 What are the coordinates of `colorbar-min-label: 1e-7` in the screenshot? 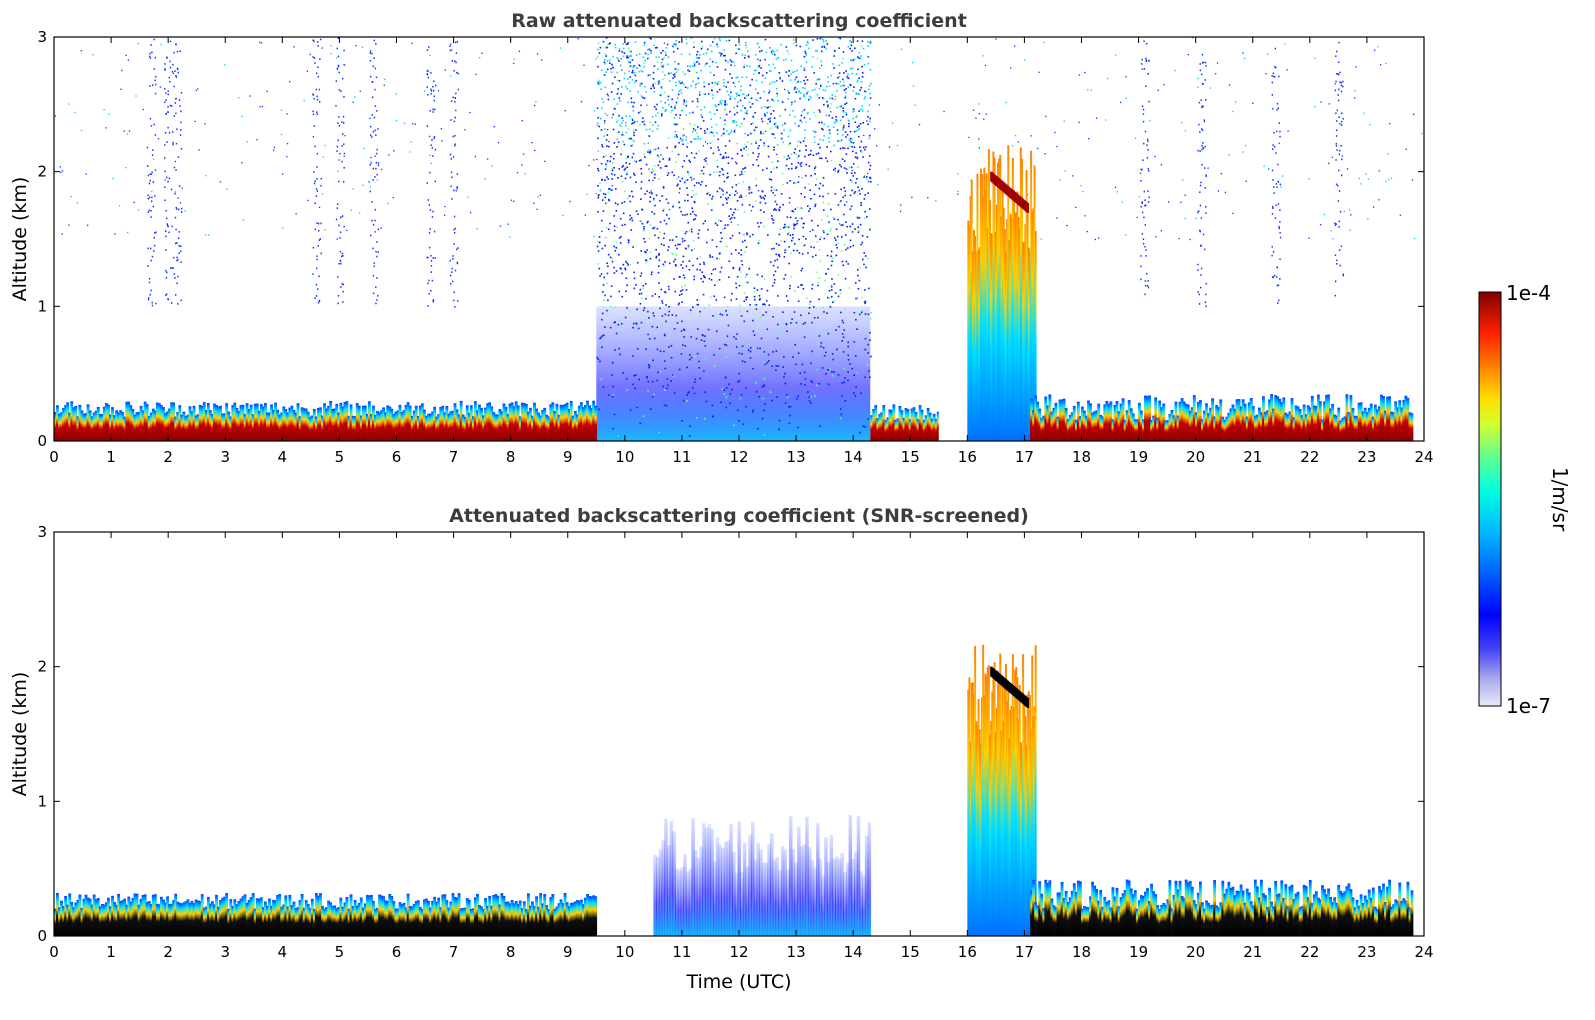 It's located at (1528, 706).